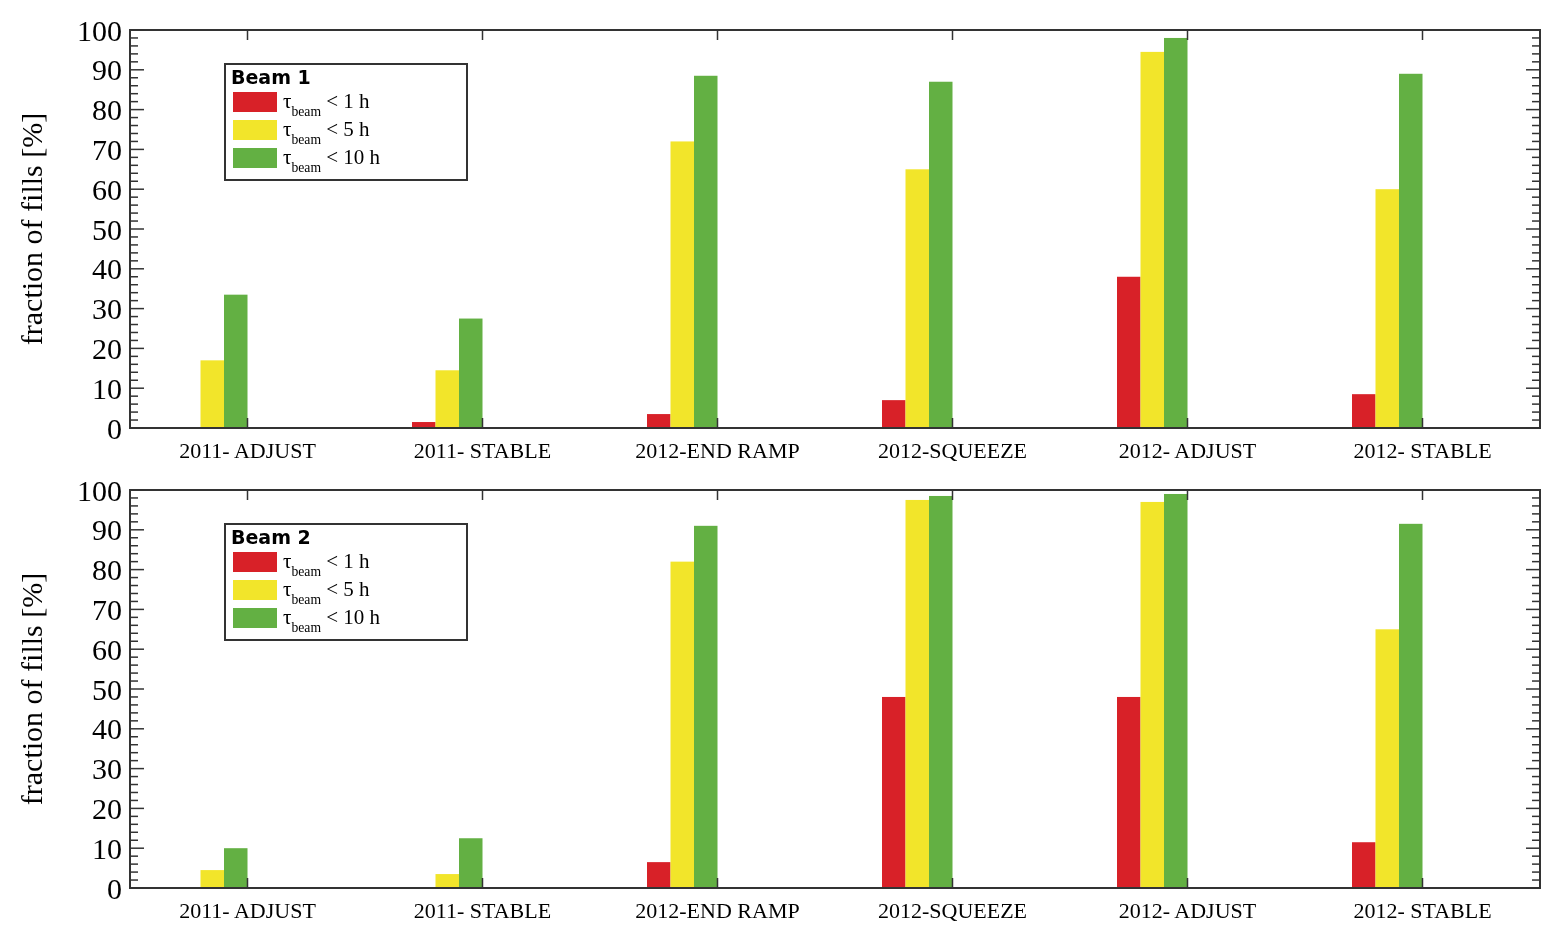 This screenshot has height=929, width=1561. Describe the element at coordinates (271, 537) in the screenshot. I see `legend-title: Beam 2` at that location.